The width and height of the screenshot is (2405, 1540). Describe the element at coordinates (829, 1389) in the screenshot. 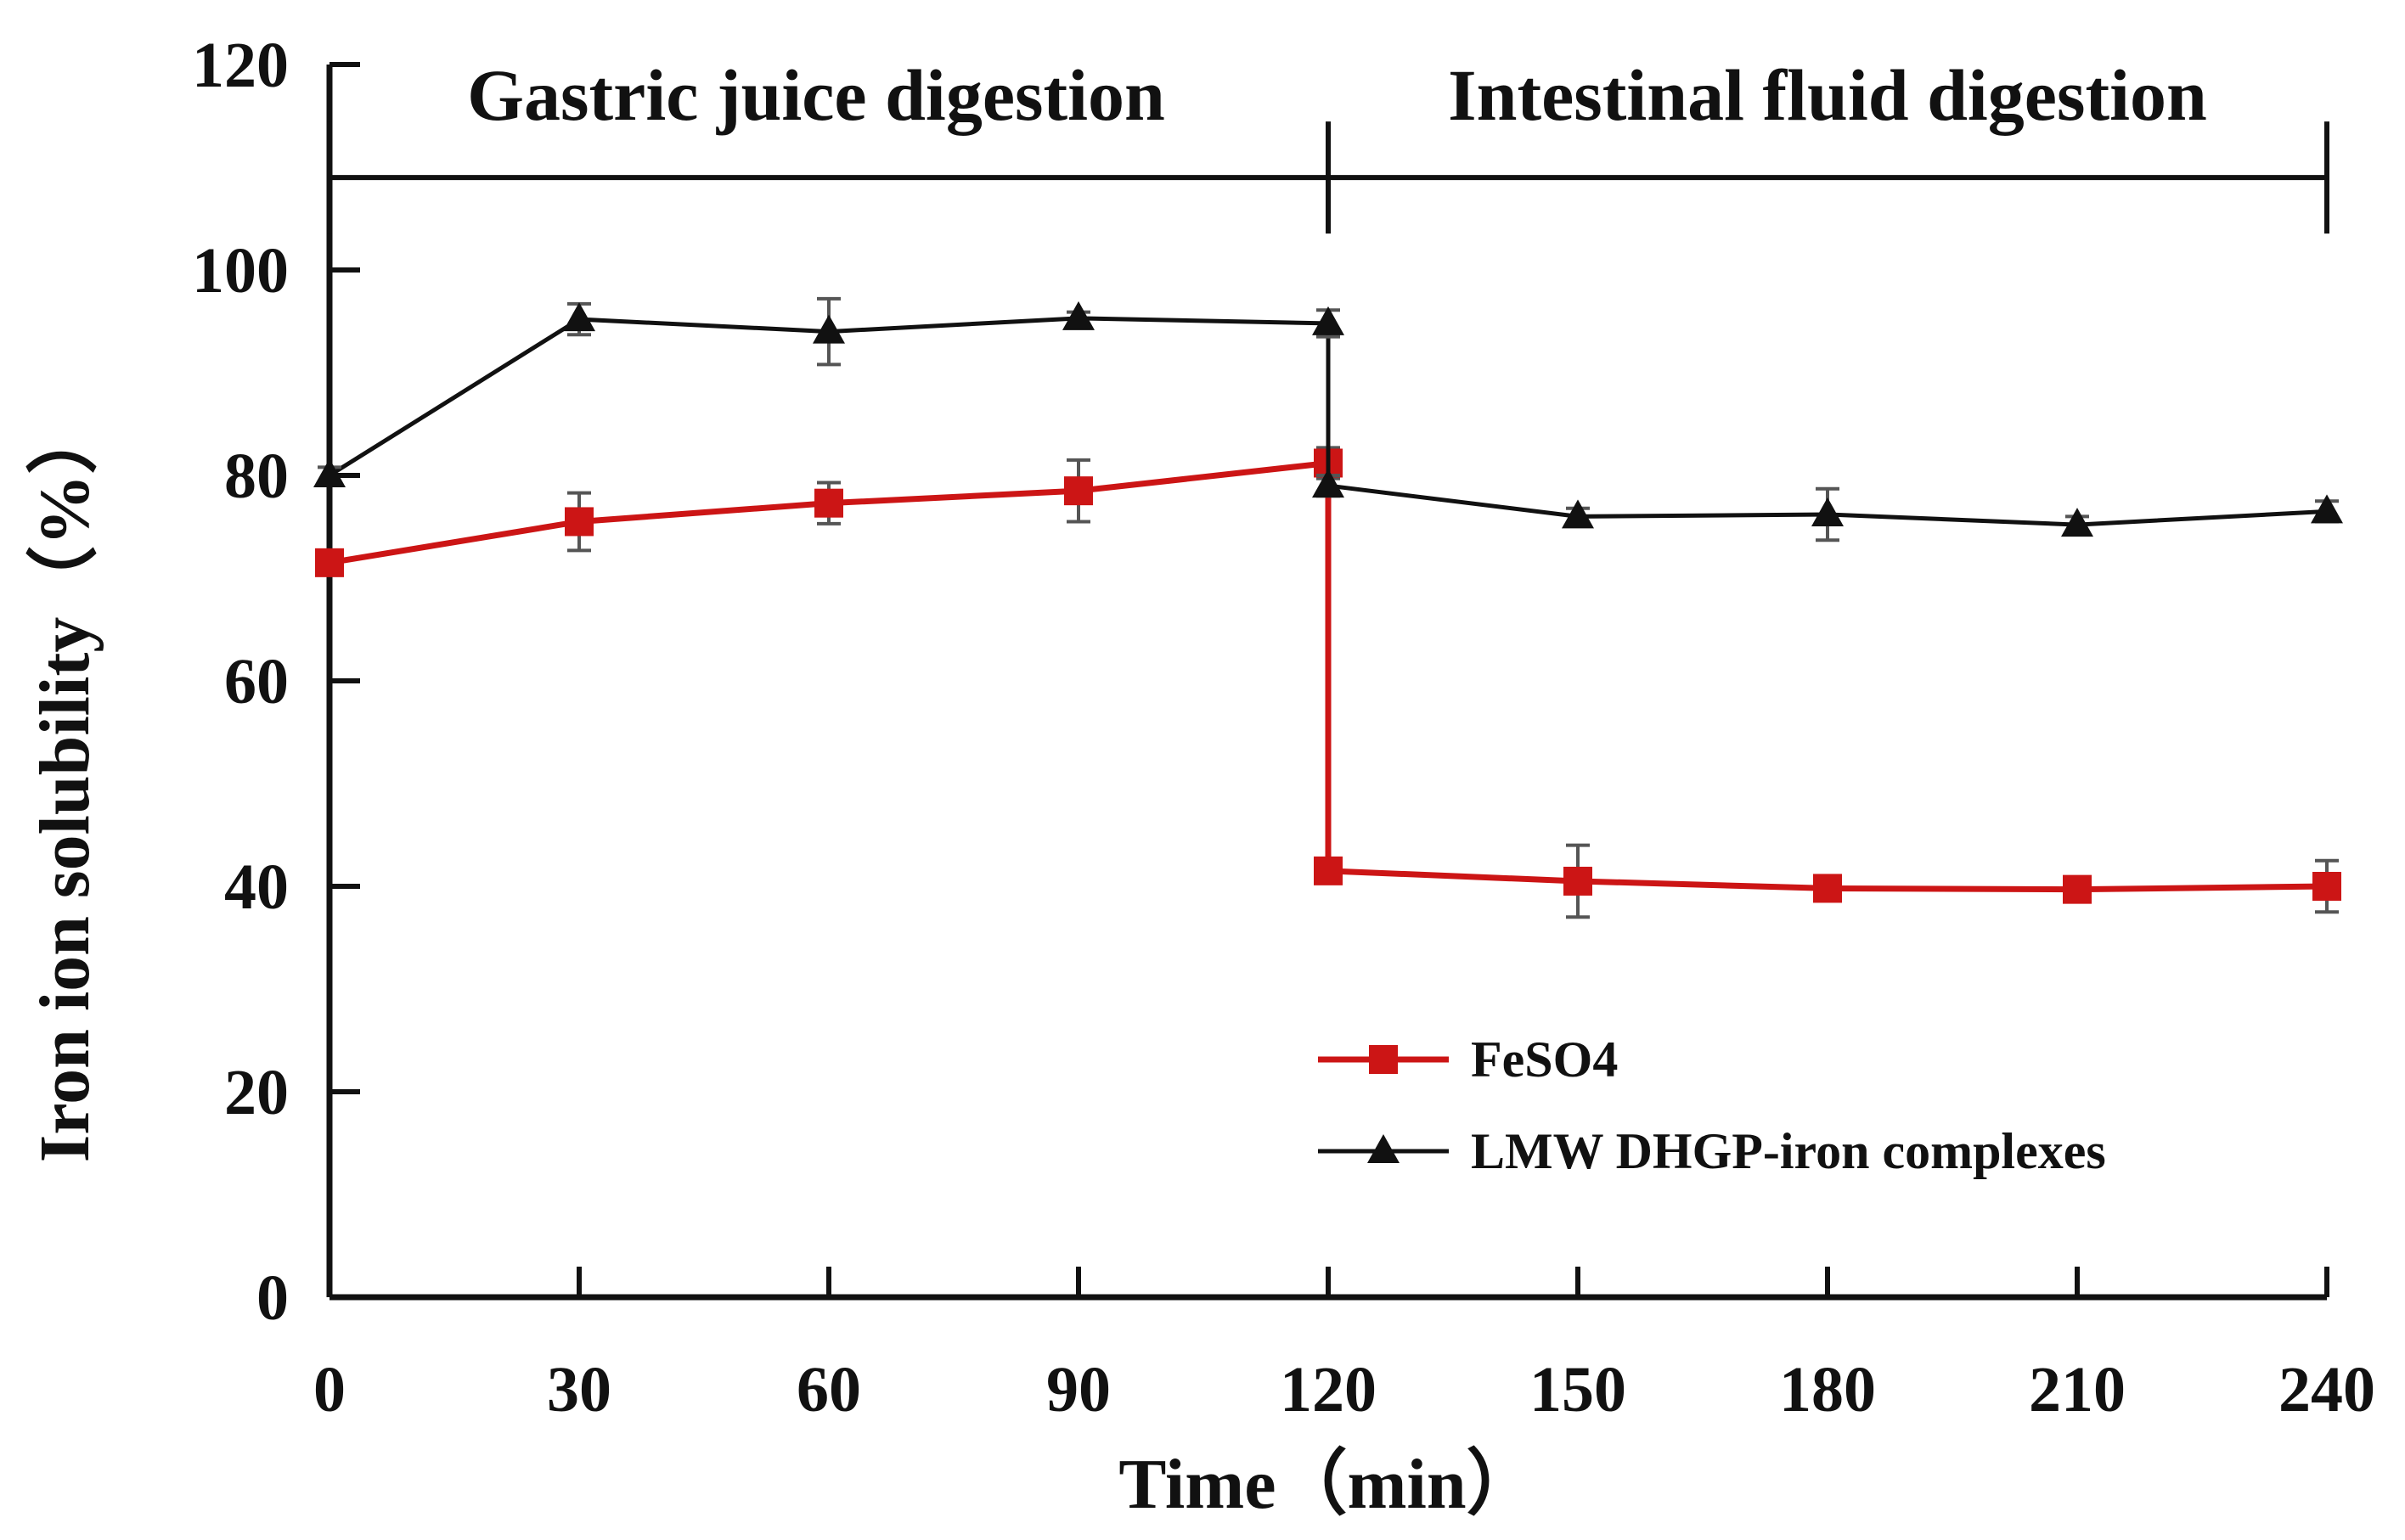

I see `x-tick-label: 60` at that location.